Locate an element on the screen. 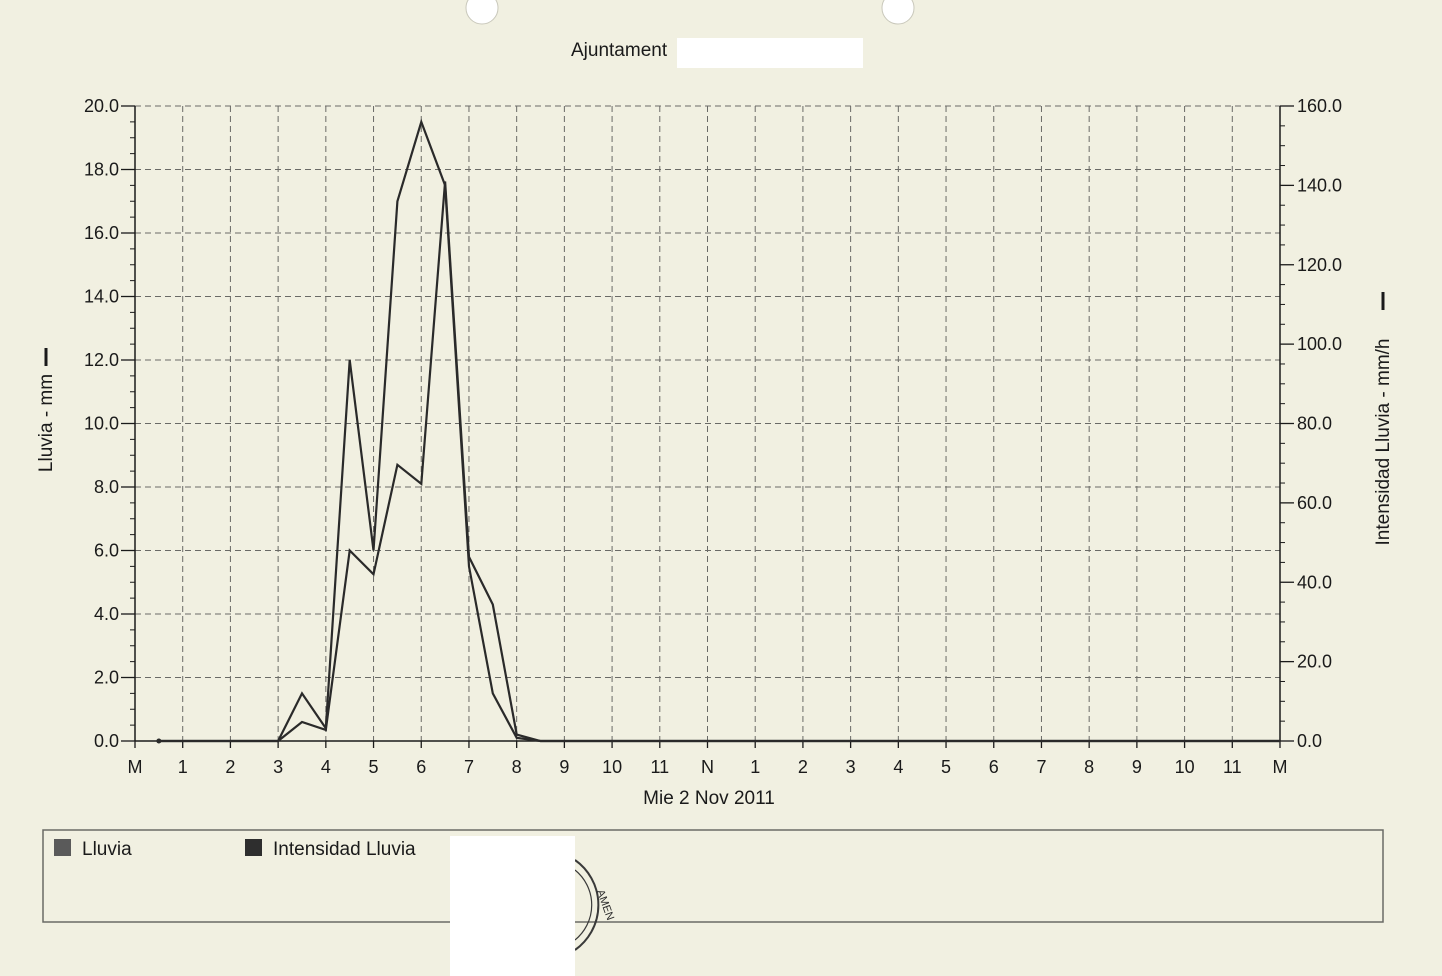 This screenshot has height=976, width=1442. x-axis-title: Mie 2 Nov 2011 is located at coordinates (709, 798).